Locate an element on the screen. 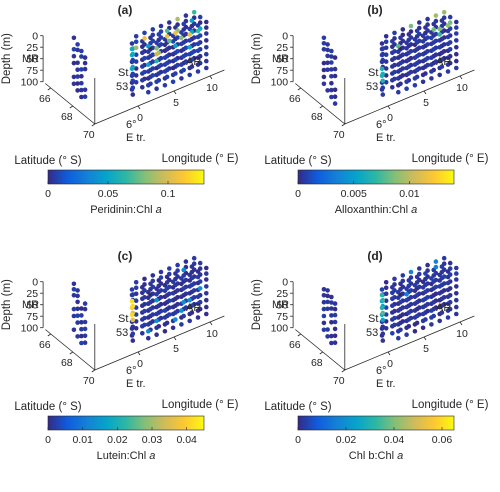 Image resolution: width=500 pixels, height=492 pixels. colorbar-tick-label: 0.1 is located at coordinates (168, 194).